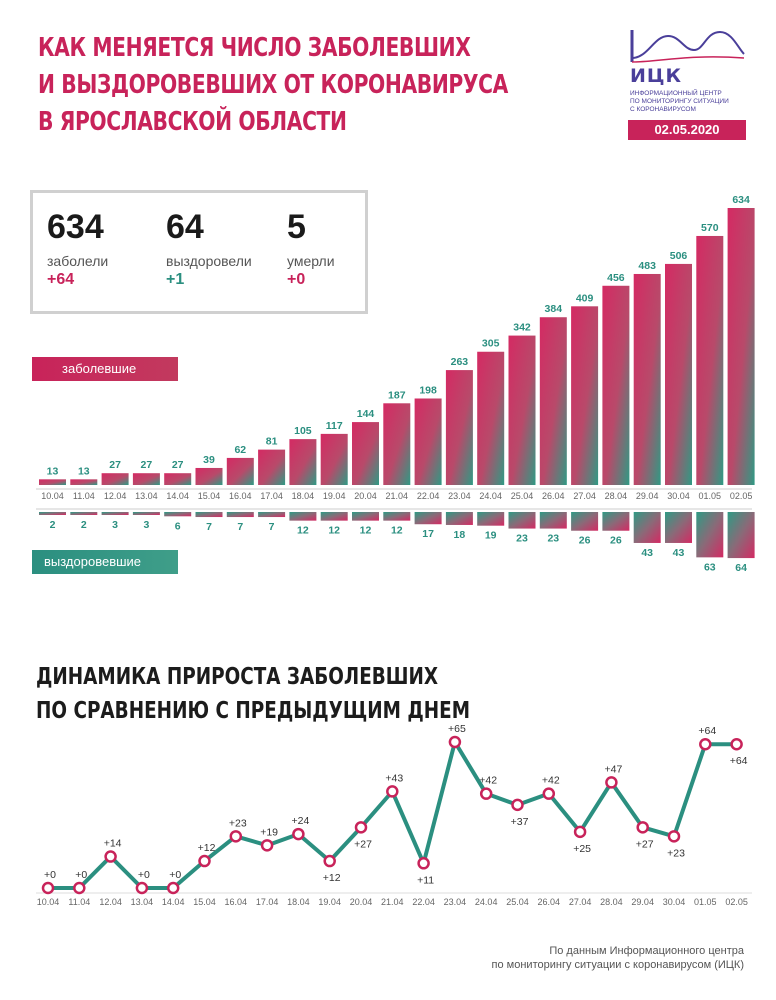 This screenshot has height=1000, width=776. What do you see at coordinates (105, 369) in the screenshot?
I see `legend-infected: заболевшие` at bounding box center [105, 369].